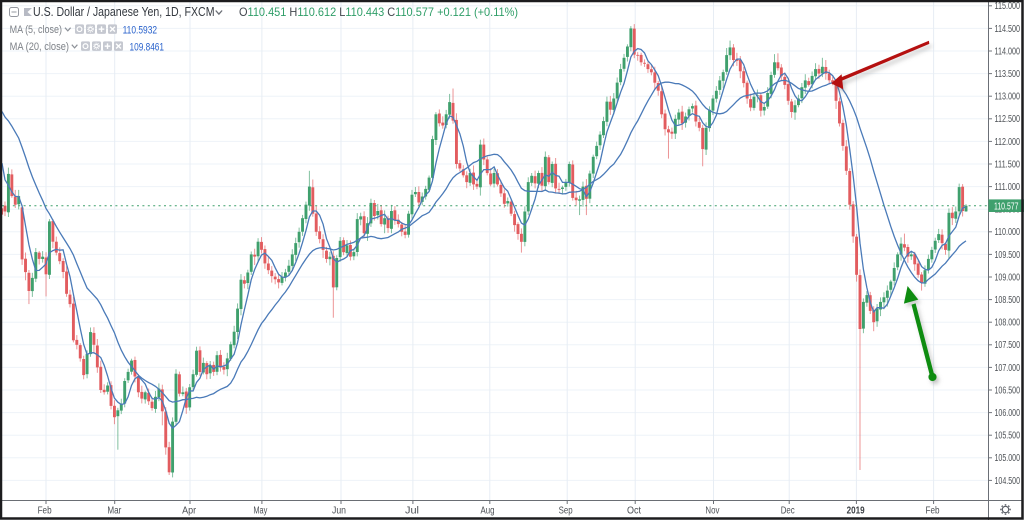 Image resolution: width=1024 pixels, height=525 pixels. What do you see at coordinates (339, 511) in the screenshot?
I see `svg-text: Jun` at bounding box center [339, 511].